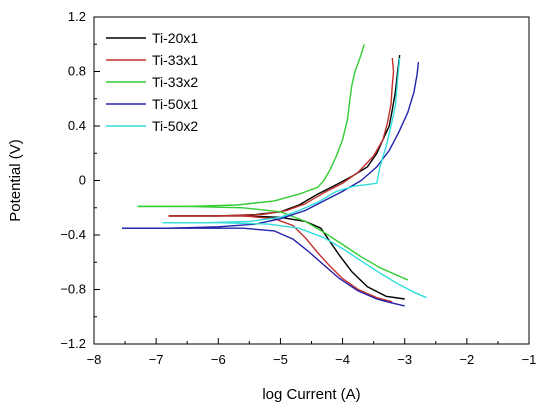 Image resolution: width=550 pixels, height=412 pixels. What do you see at coordinates (77, 16) in the screenshot?
I see `y-tick-label: 1.2` at bounding box center [77, 16].